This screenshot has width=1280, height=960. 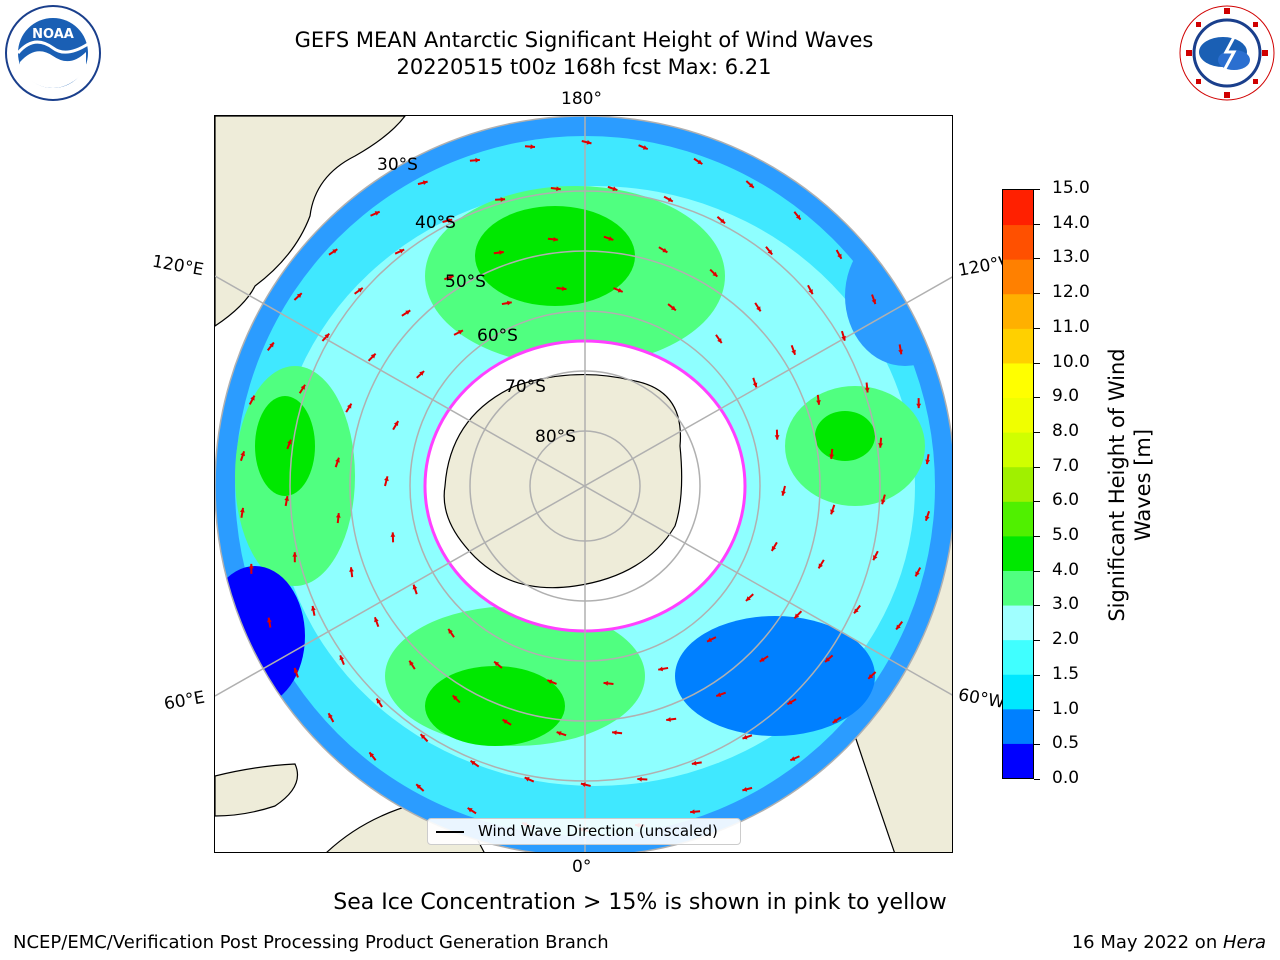 I want to click on colorbar-tick-label: 5.0, so click(x=1066, y=535).